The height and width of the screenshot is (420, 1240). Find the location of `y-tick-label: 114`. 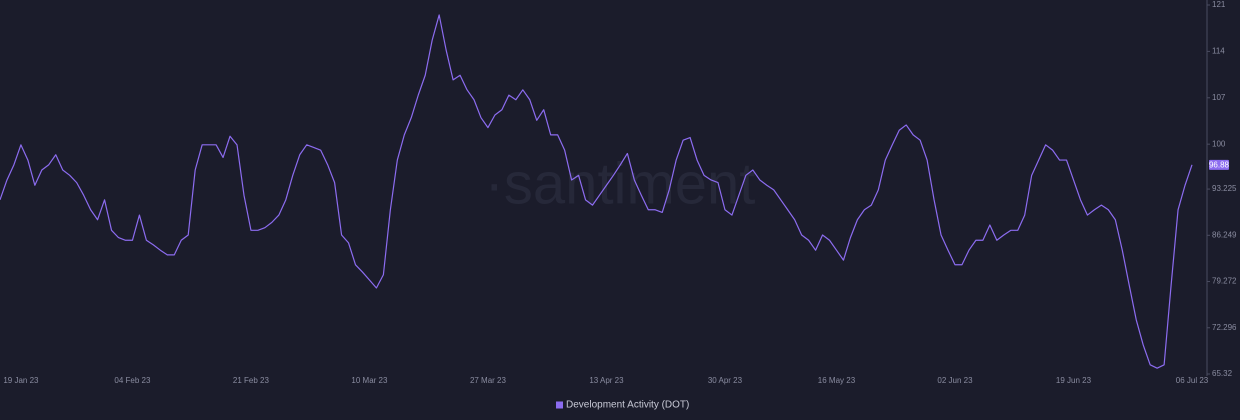

y-tick-label: 114 is located at coordinates (1218, 50).